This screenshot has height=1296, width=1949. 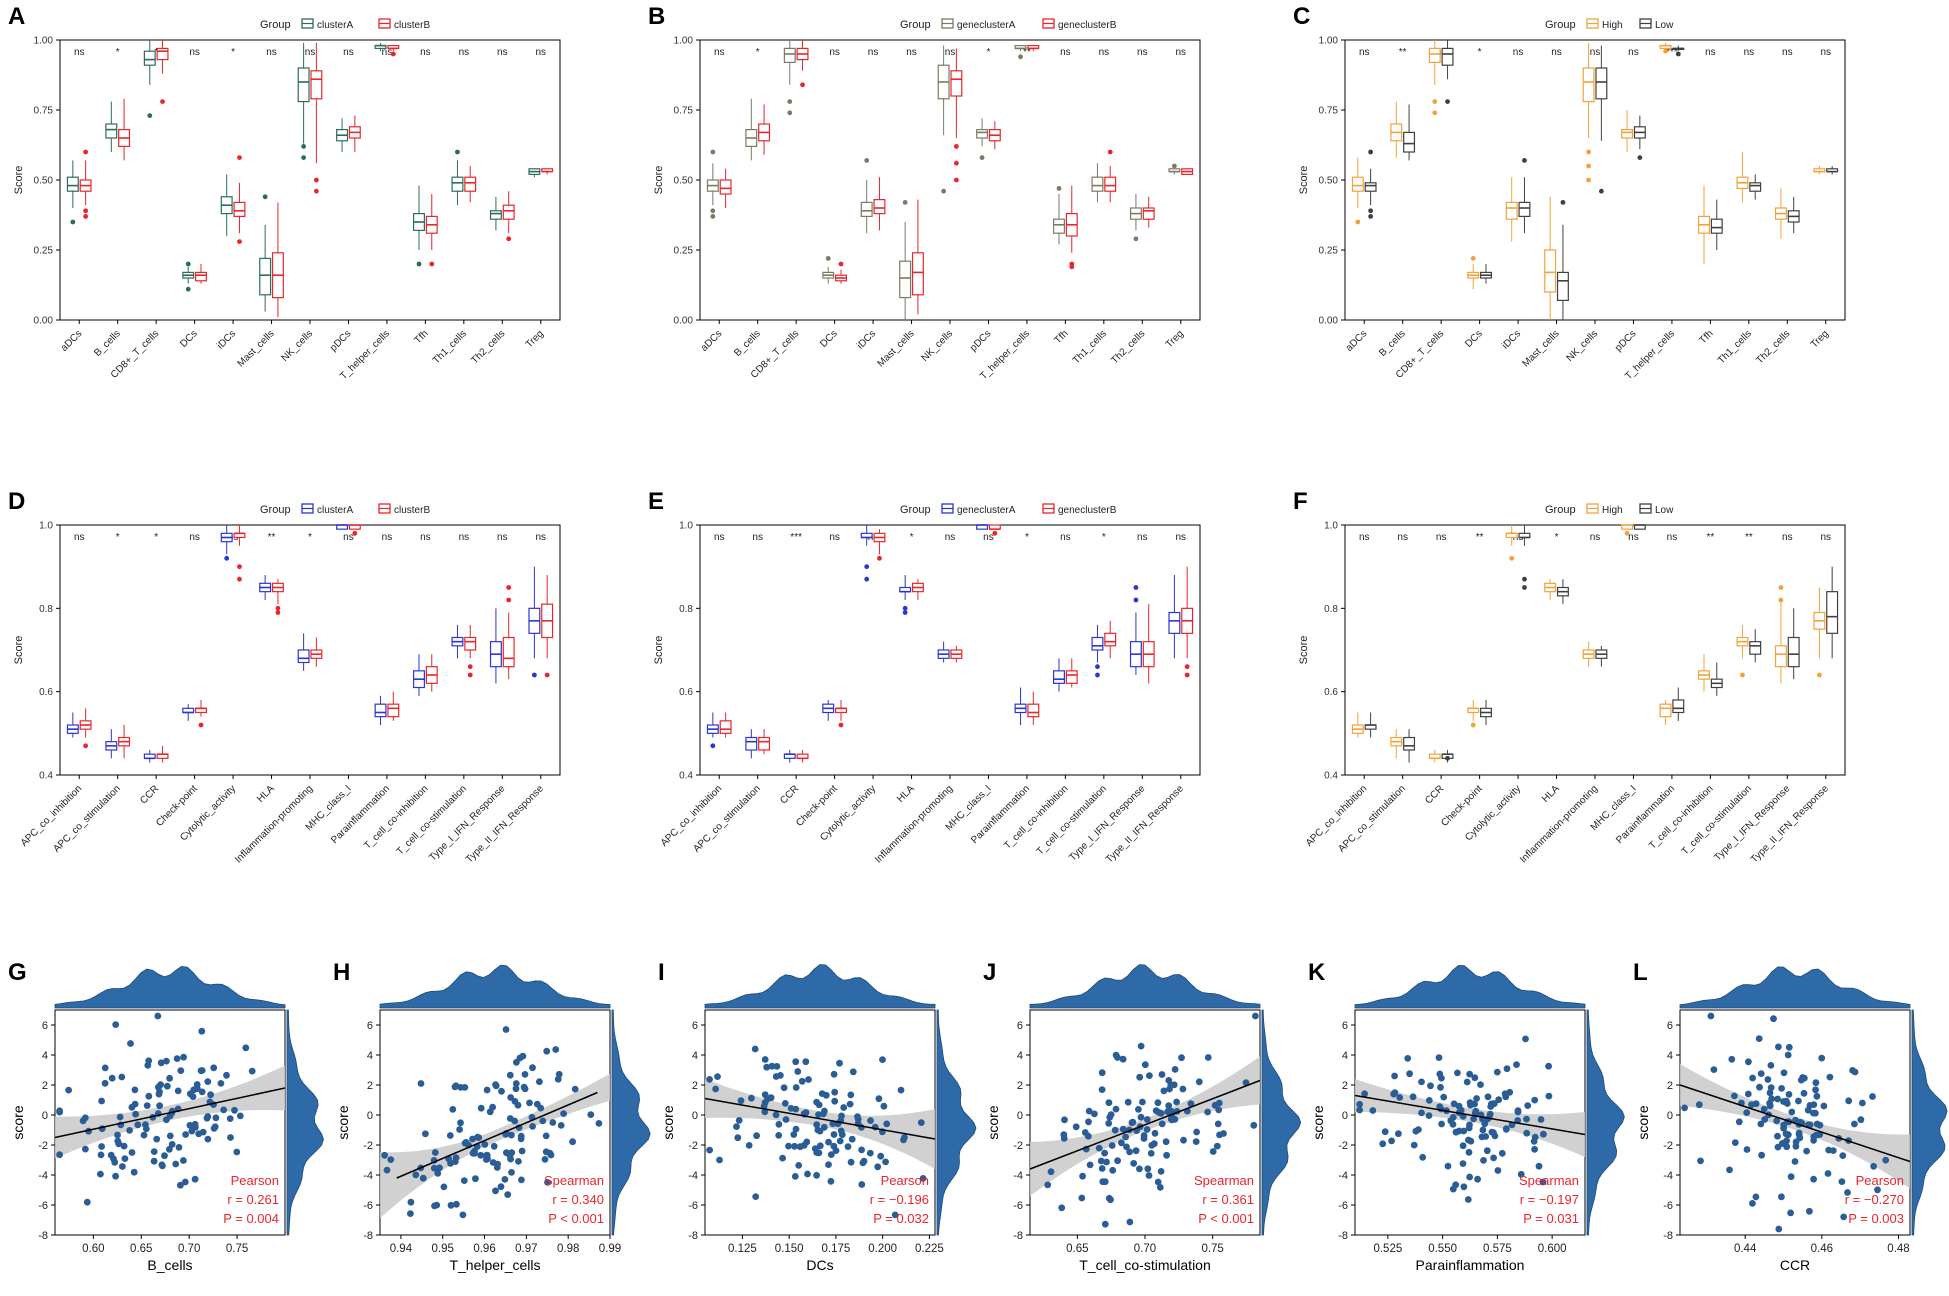 I want to click on y-axis-label: score, so click(x=1643, y=1122).